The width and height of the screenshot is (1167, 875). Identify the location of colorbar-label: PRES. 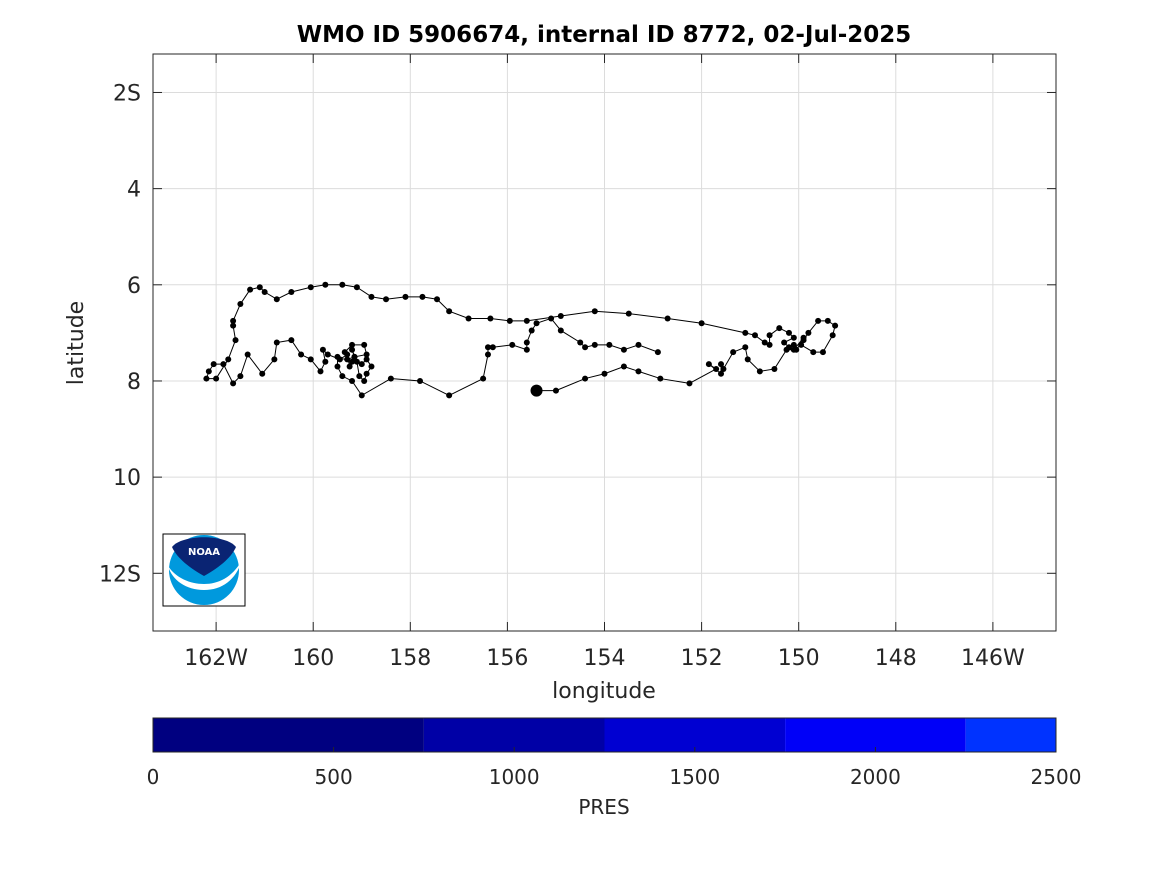
(603, 807).